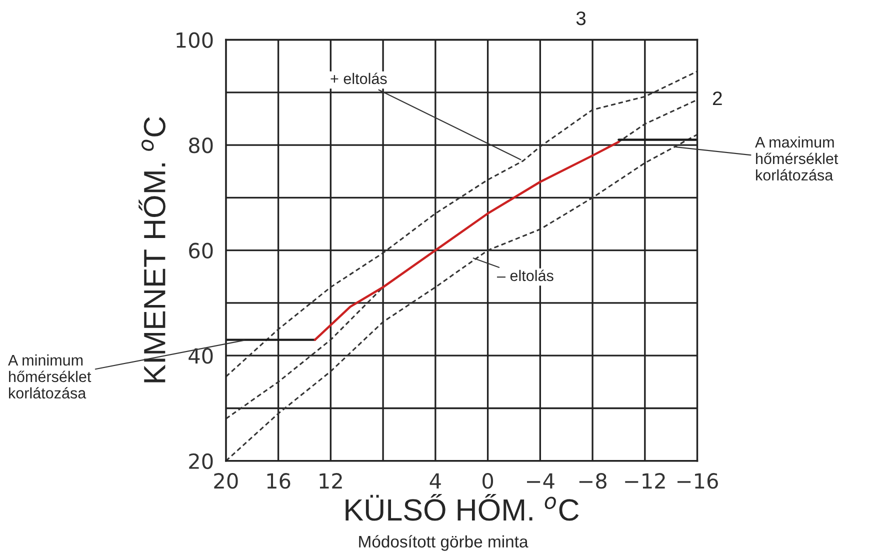 This screenshot has height=560, width=886. Describe the element at coordinates (194, 40) in the screenshot. I see `y-tick-label: 100` at that location.